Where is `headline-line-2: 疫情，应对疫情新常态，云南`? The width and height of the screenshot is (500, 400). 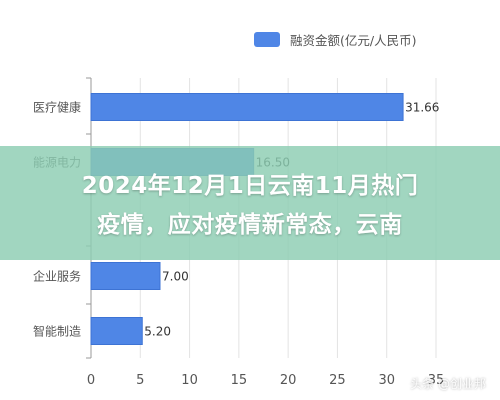 headline-line-2: 疫情，应对疫情新常态，云南 is located at coordinates (250, 225).